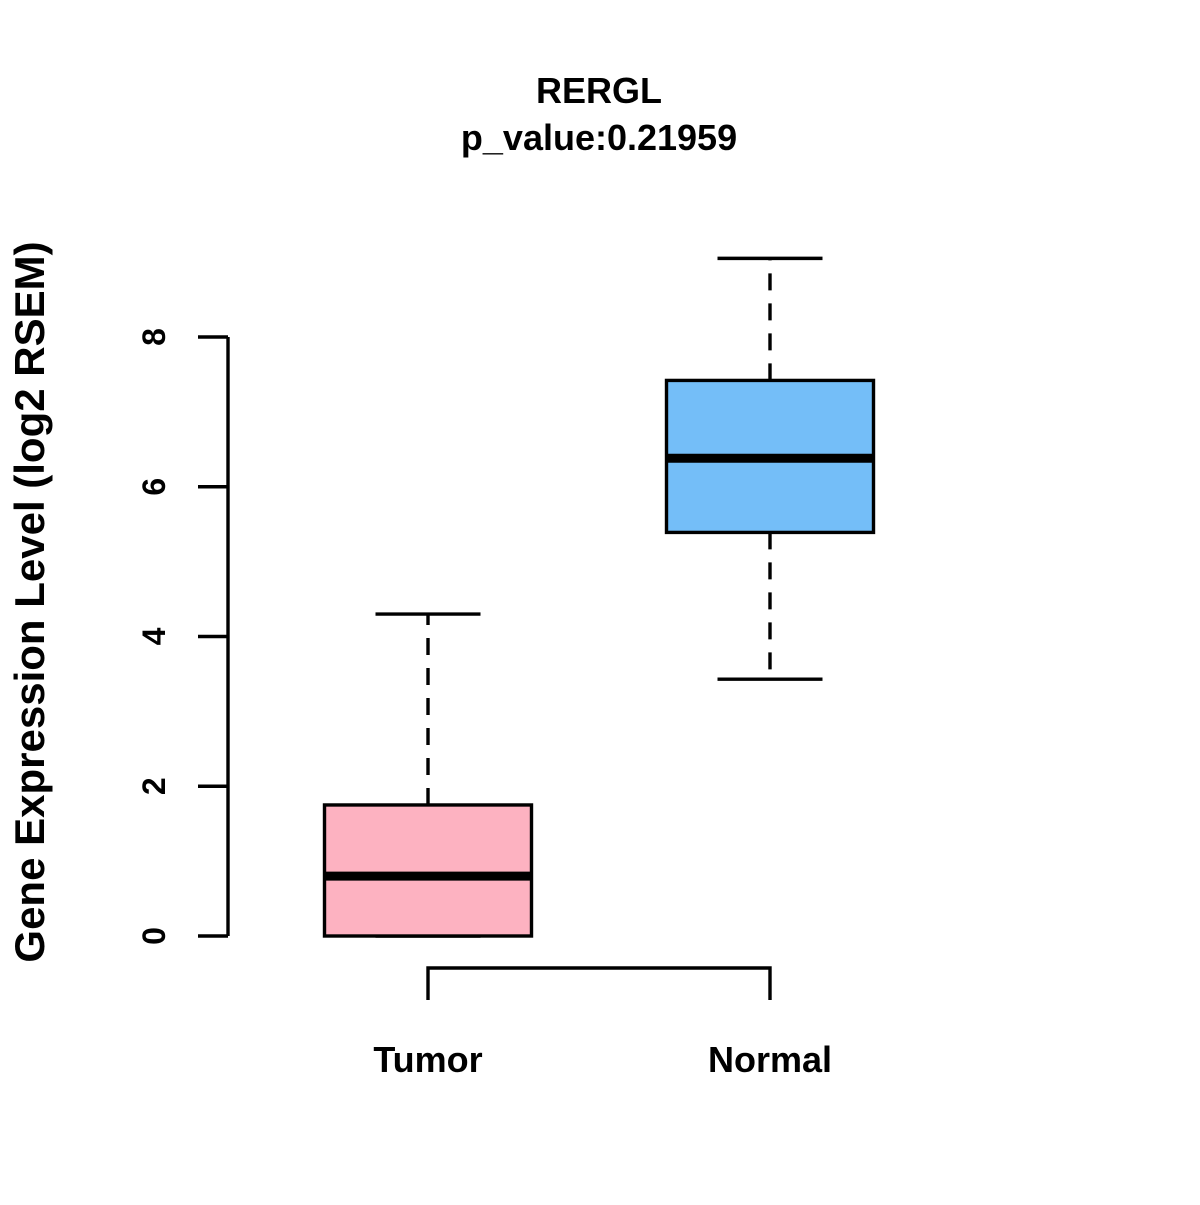 Image resolution: width=1200 pixels, height=1205 pixels. What do you see at coordinates (154, 786) in the screenshot?
I see `y-axis-tick-label: 2` at bounding box center [154, 786].